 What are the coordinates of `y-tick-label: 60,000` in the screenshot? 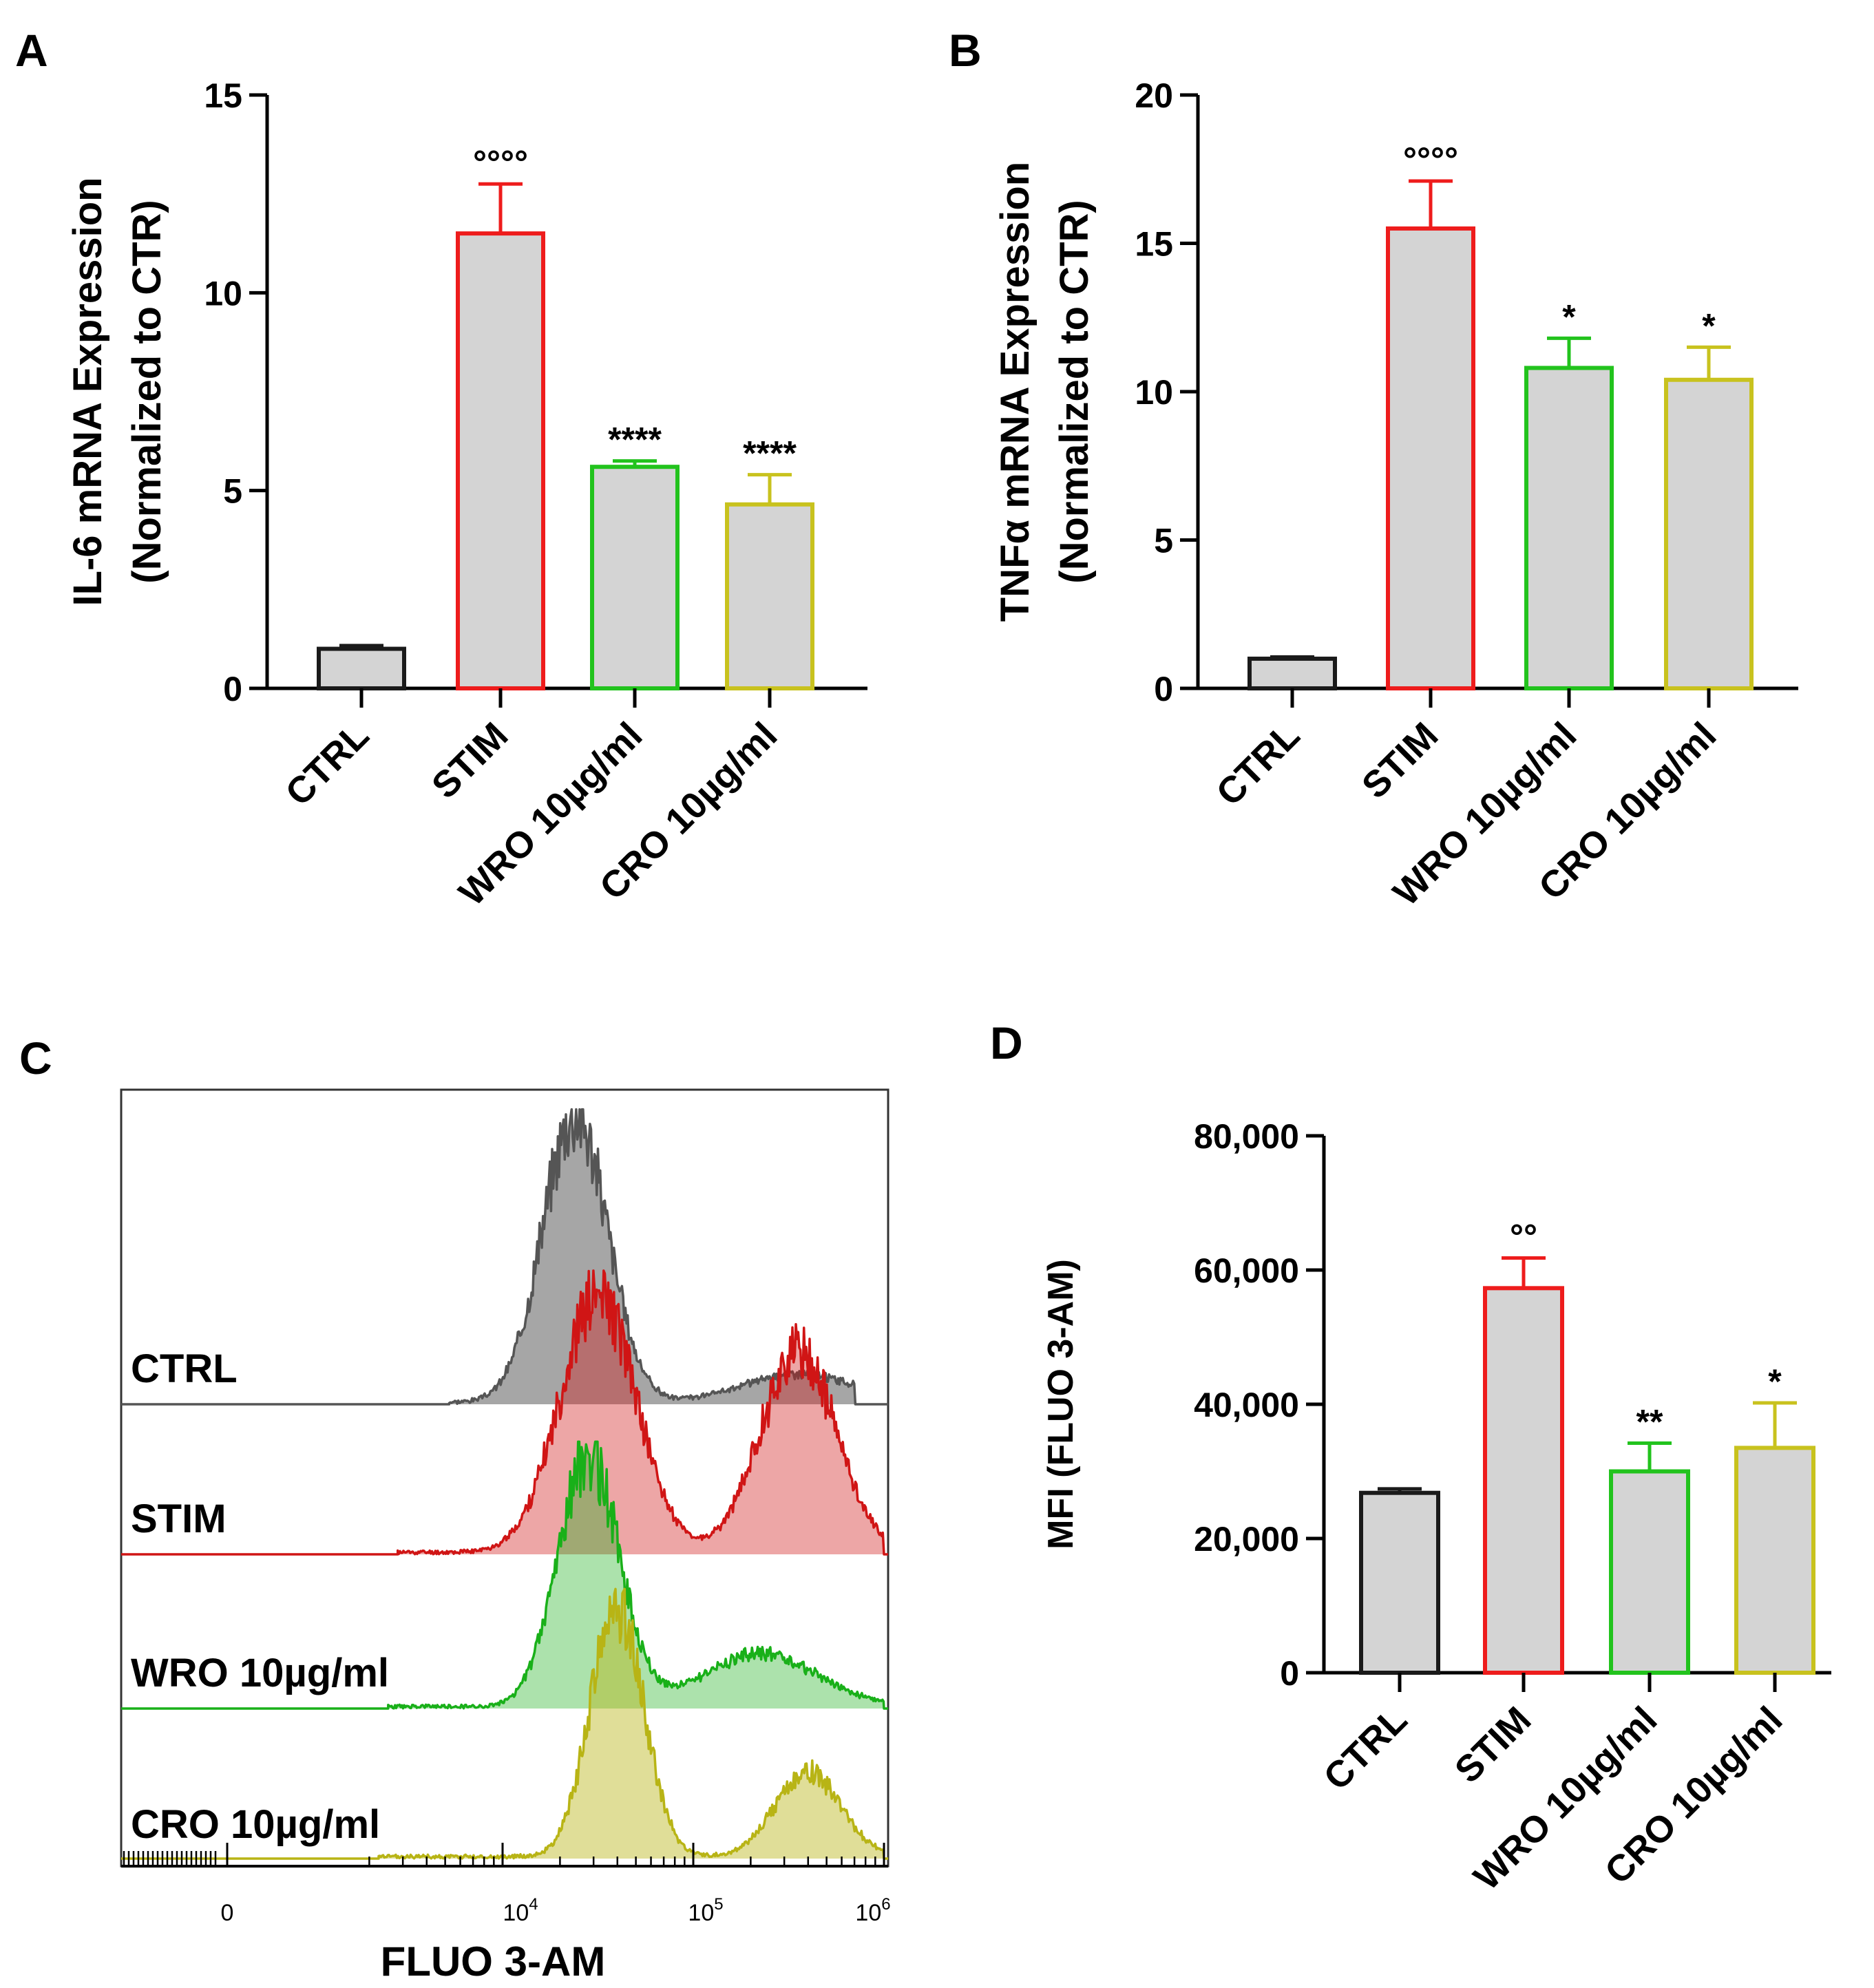 It's located at (1246, 1270).